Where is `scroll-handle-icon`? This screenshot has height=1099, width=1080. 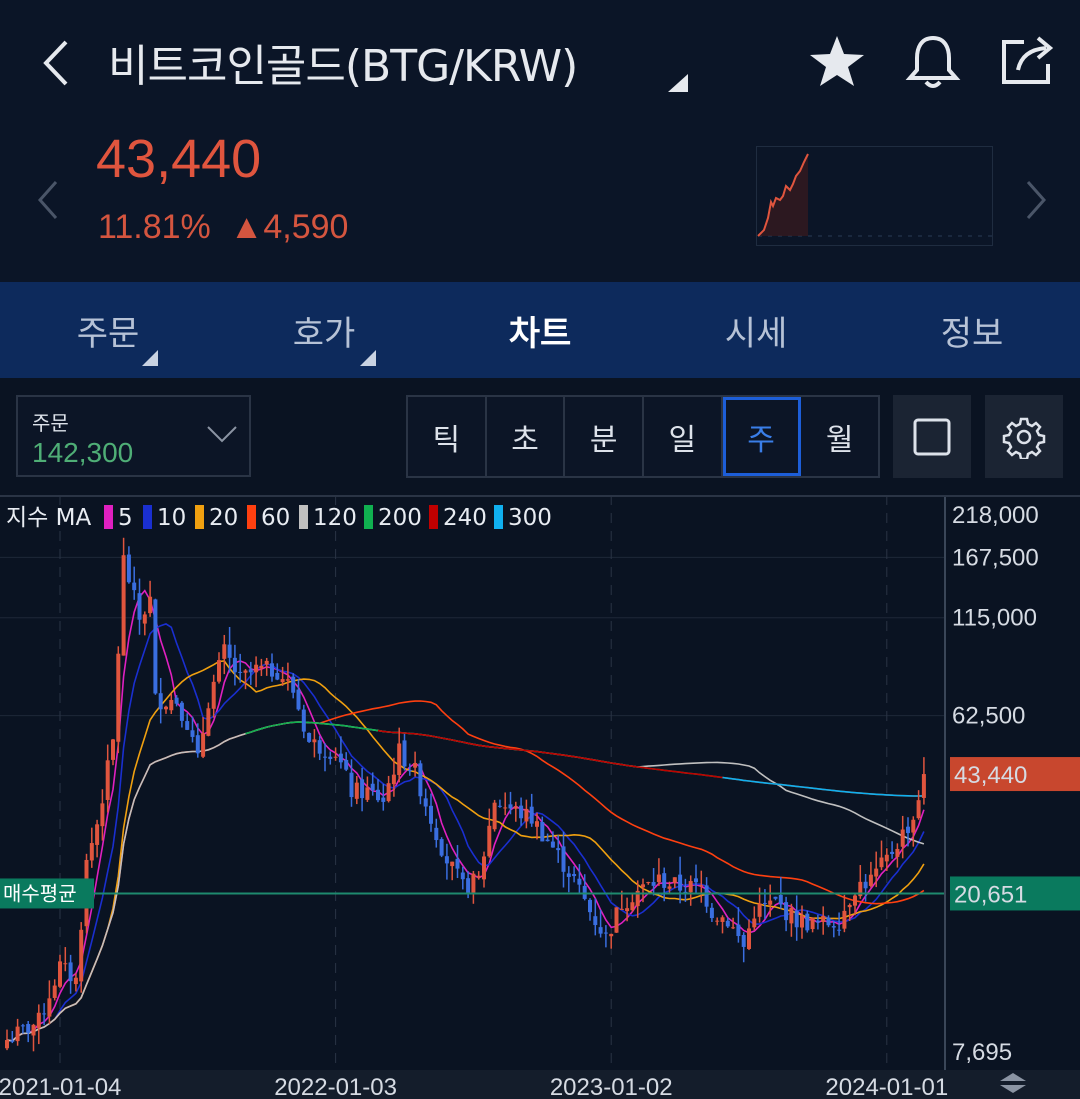 scroll-handle-icon is located at coordinates (1013, 1083).